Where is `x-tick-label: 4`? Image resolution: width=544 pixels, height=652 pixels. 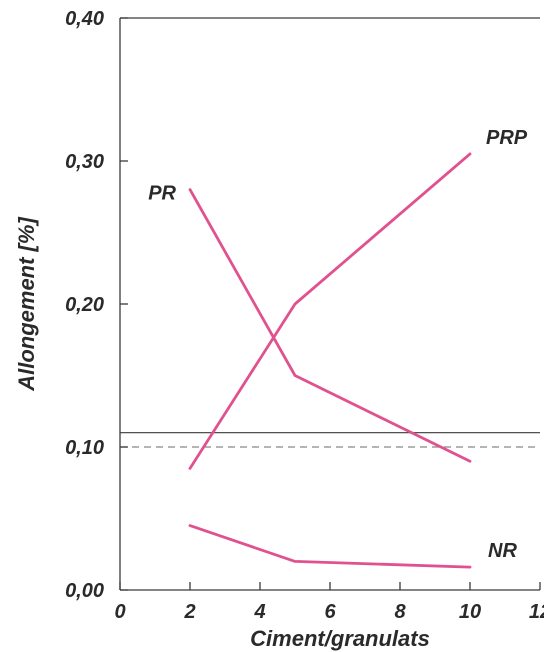 x-tick-label: 4 is located at coordinates (259, 612).